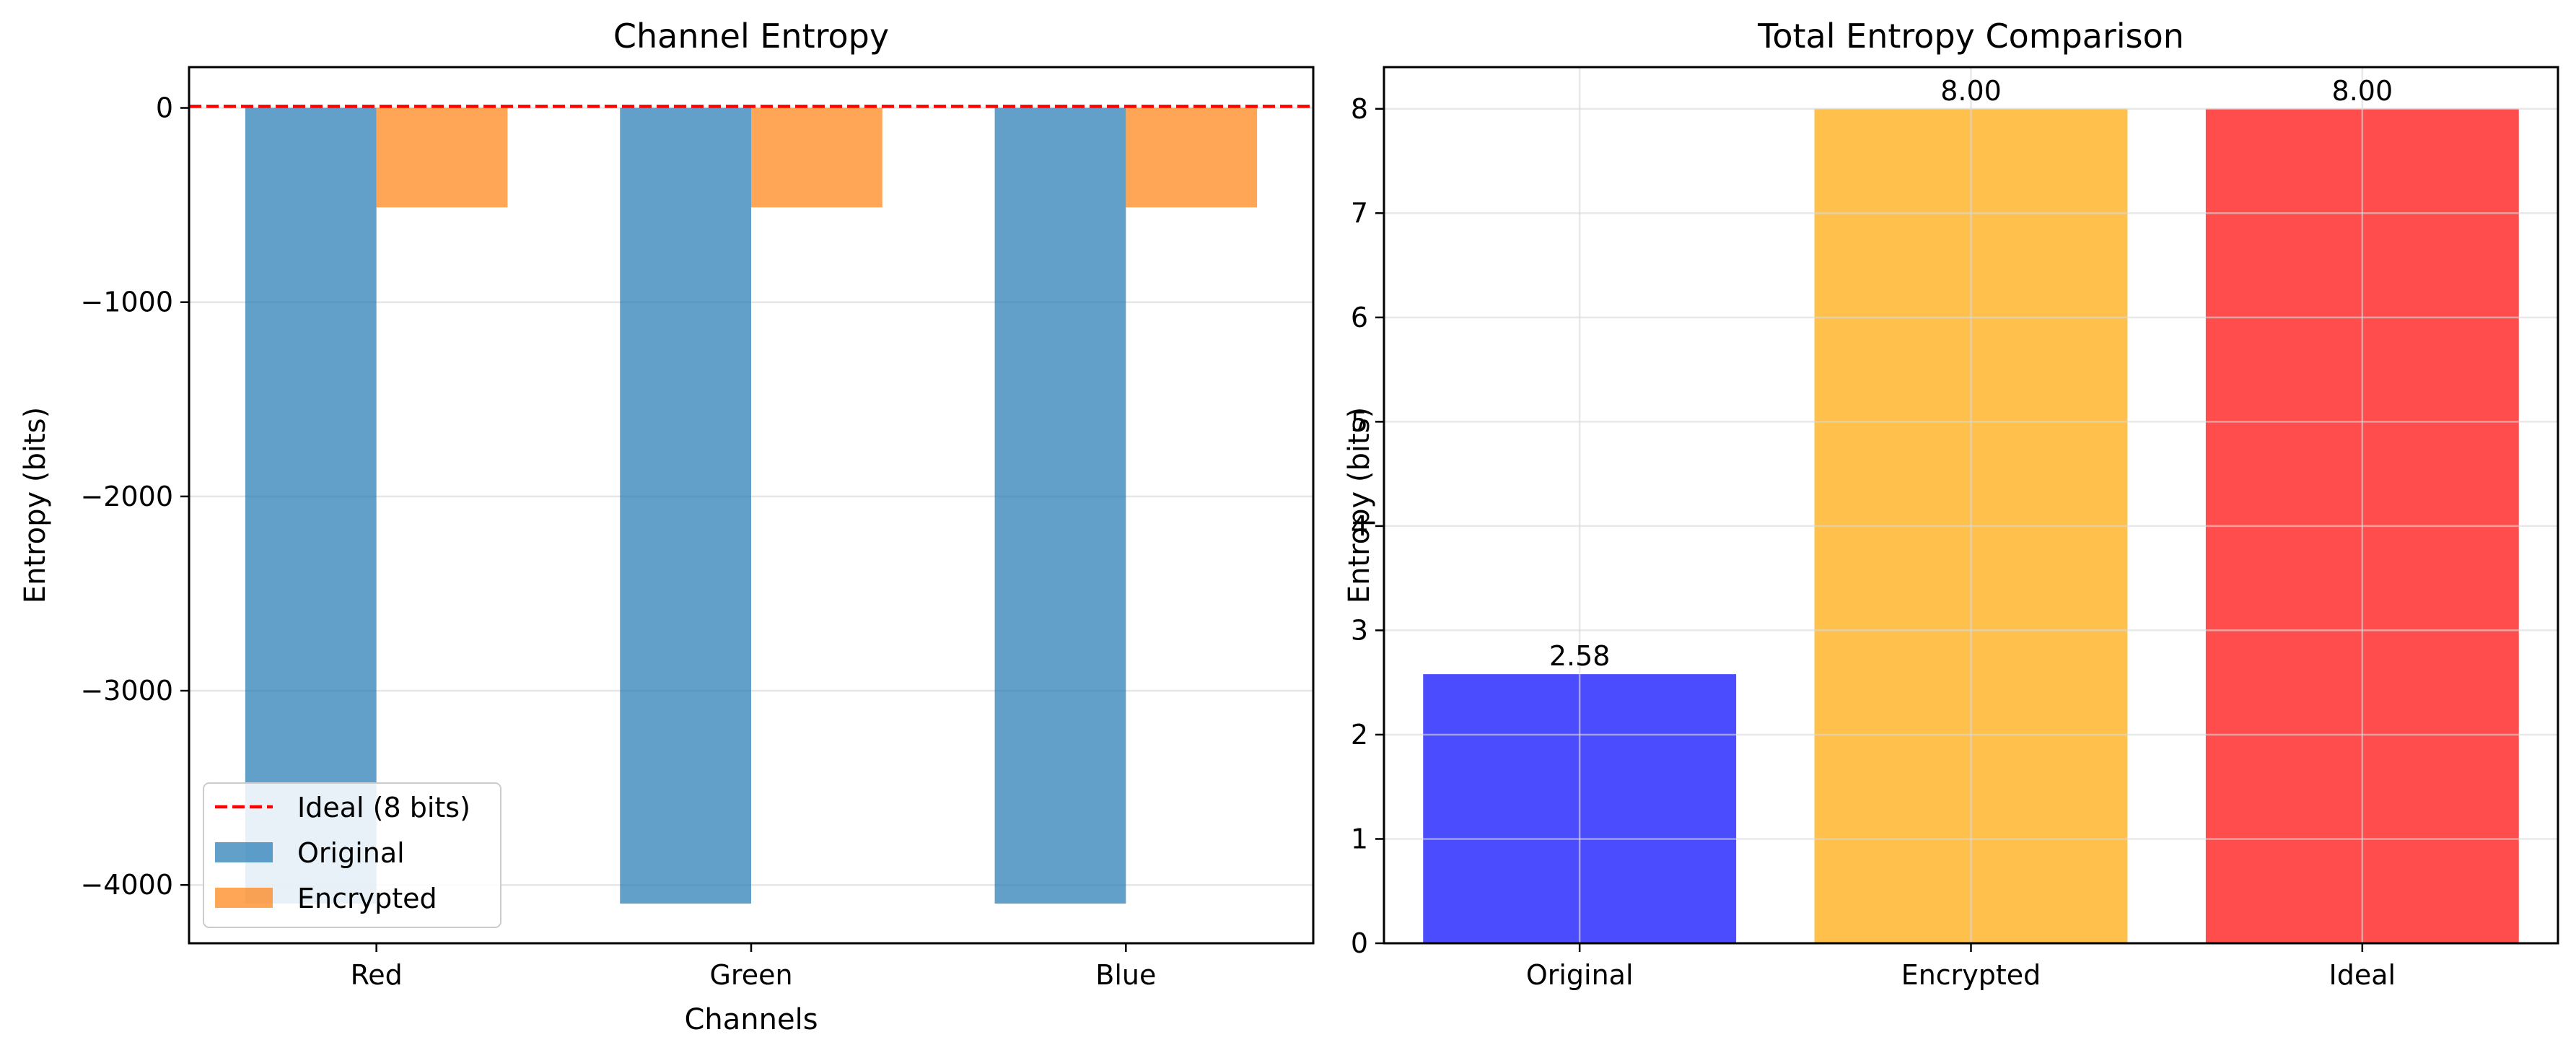  I want to click on x-ticks: Original Encrypted Ideal, so click(1961, 967).